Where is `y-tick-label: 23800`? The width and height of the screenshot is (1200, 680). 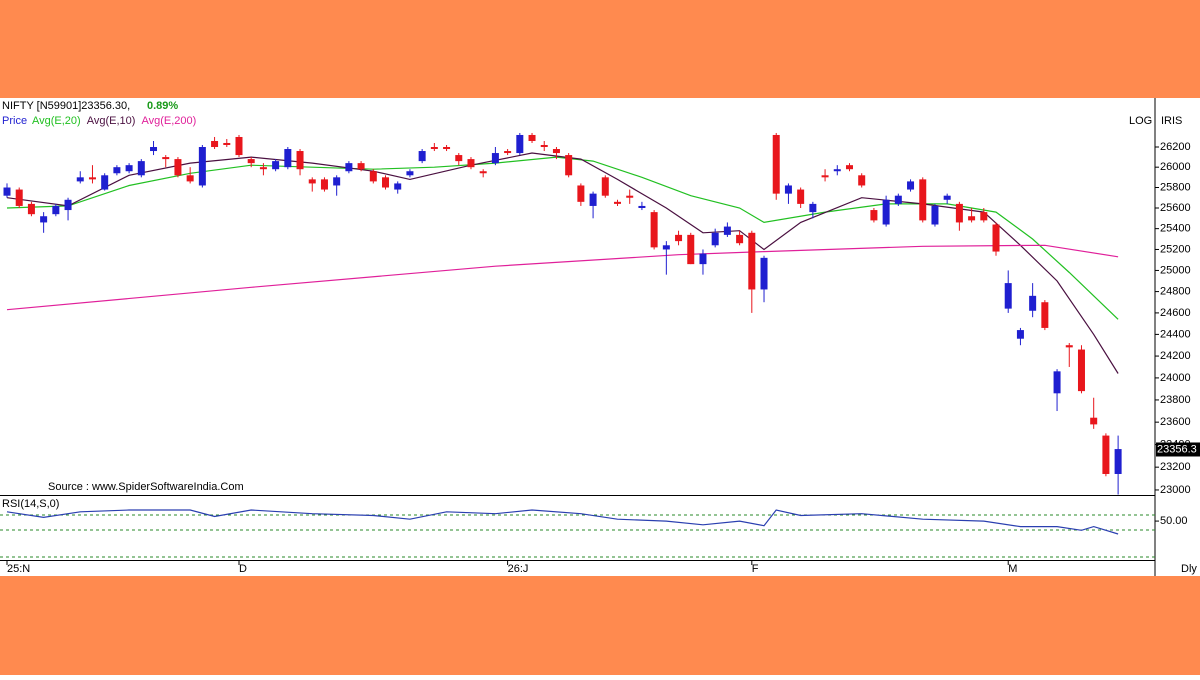
y-tick-label: 23800 is located at coordinates (1175, 400).